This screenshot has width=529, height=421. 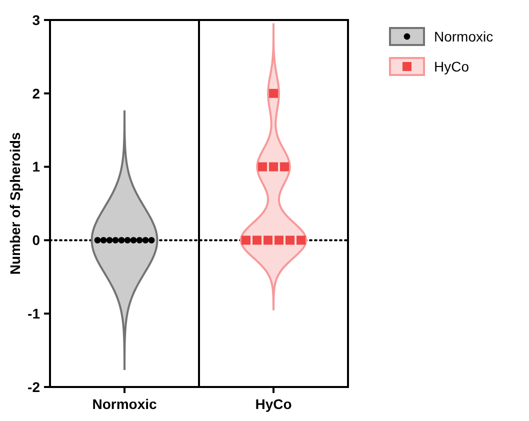 I want to click on y-tick-label: 0, so click(x=36, y=240).